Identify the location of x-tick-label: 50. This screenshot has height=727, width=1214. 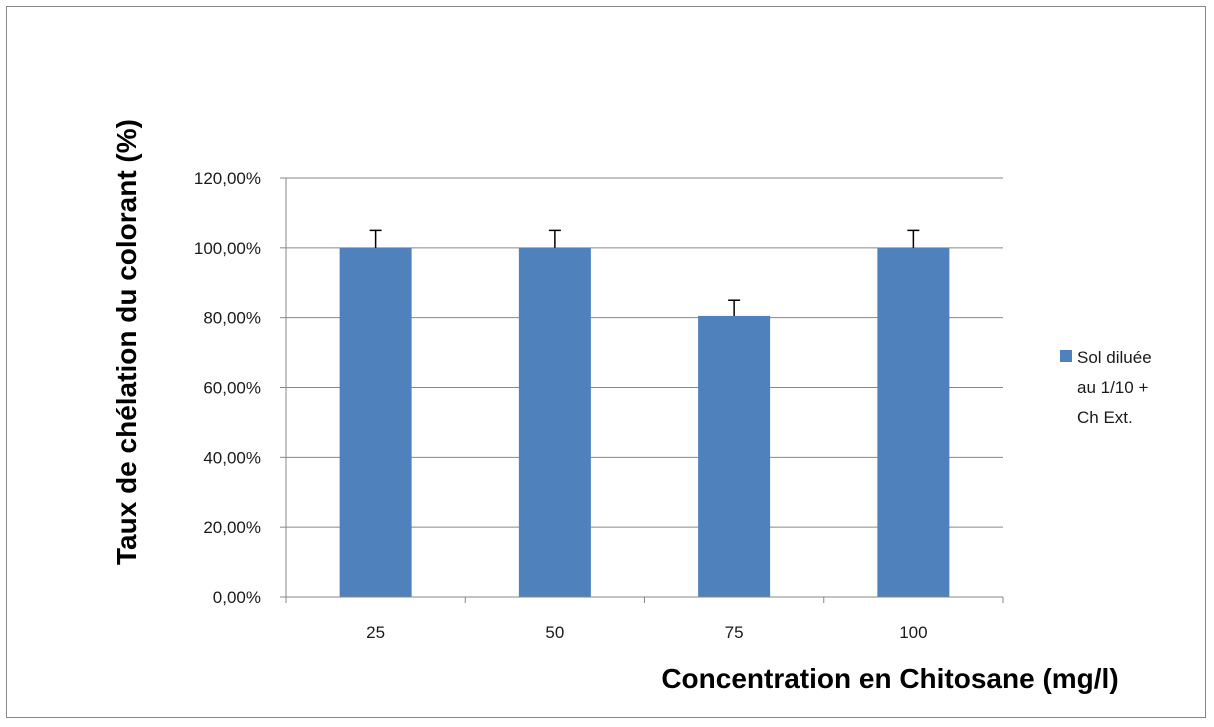
(554, 632).